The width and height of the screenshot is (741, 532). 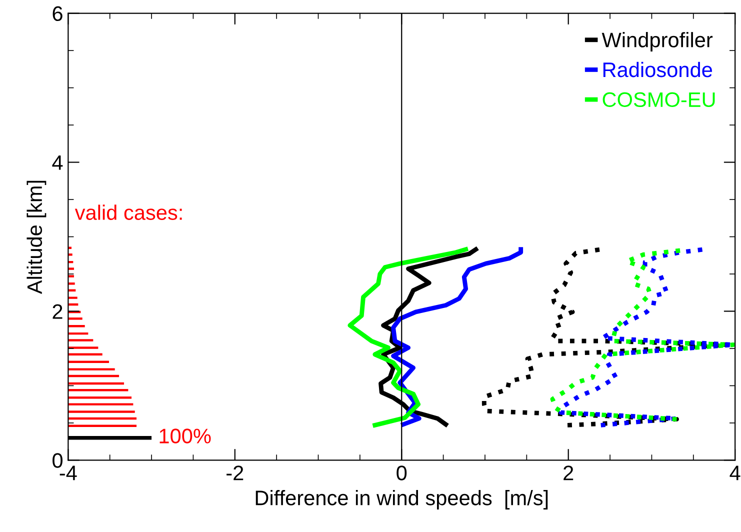 I want to click on y-tick-label: 4, so click(x=57, y=162).